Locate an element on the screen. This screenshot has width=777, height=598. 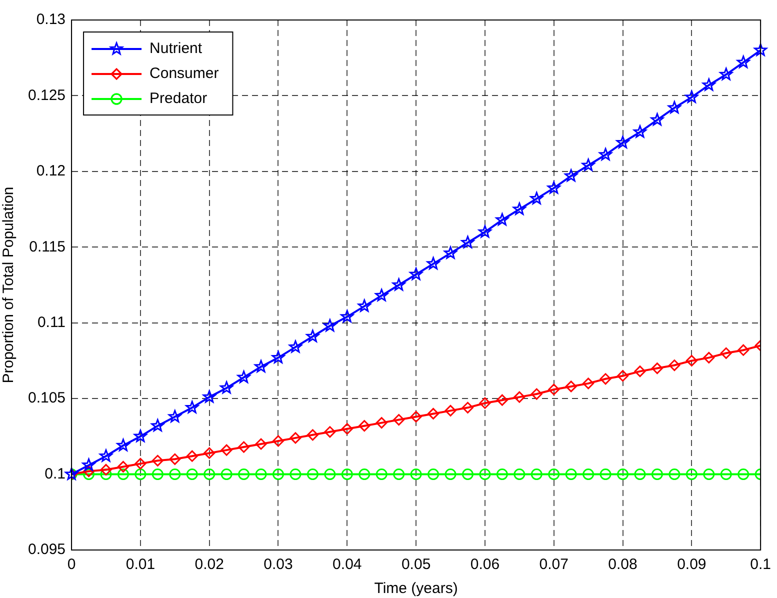
x-axis-title: Time (years) is located at coordinates (416, 589).